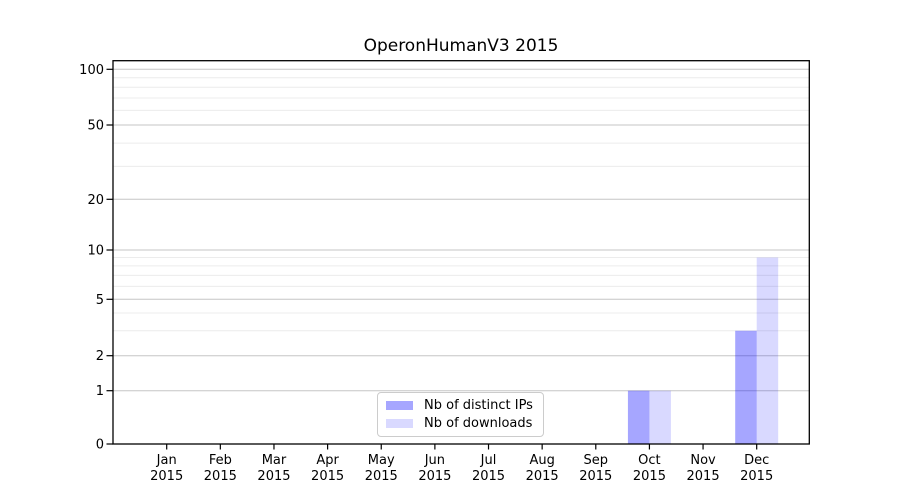 The image size is (900, 500). Describe the element at coordinates (660, 417) in the screenshot. I see `bar-oct-s1` at that location.